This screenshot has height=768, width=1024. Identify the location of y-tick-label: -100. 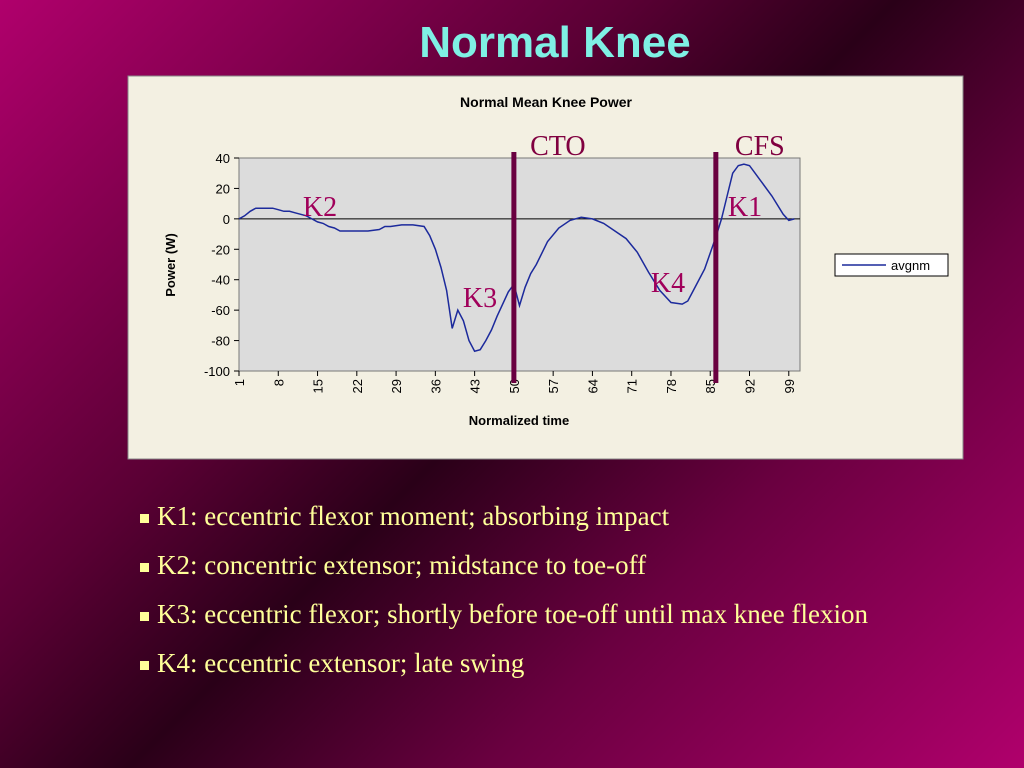
(217, 371).